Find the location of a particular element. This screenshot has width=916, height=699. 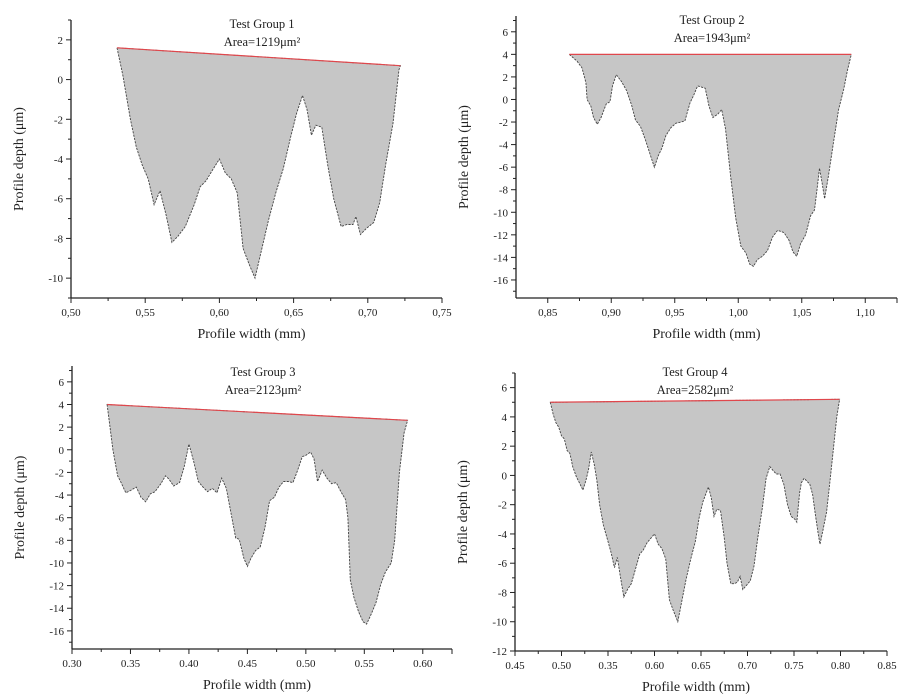

x-tick-label: 1,00 is located at coordinates (739, 313).